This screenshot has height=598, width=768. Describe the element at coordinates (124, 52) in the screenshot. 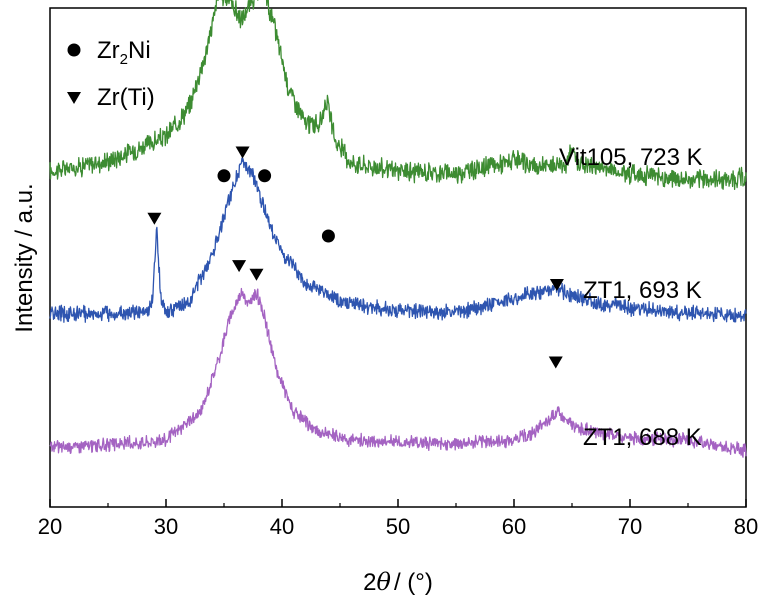

I see `legend-label-zr2ni: Zr2Ni` at that location.